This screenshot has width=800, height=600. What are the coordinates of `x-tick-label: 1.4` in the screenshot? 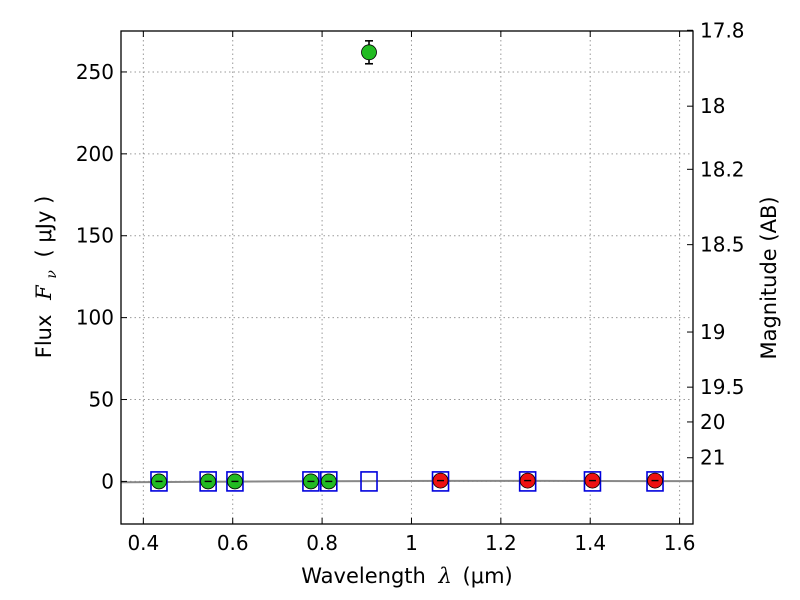 It's located at (590, 543).